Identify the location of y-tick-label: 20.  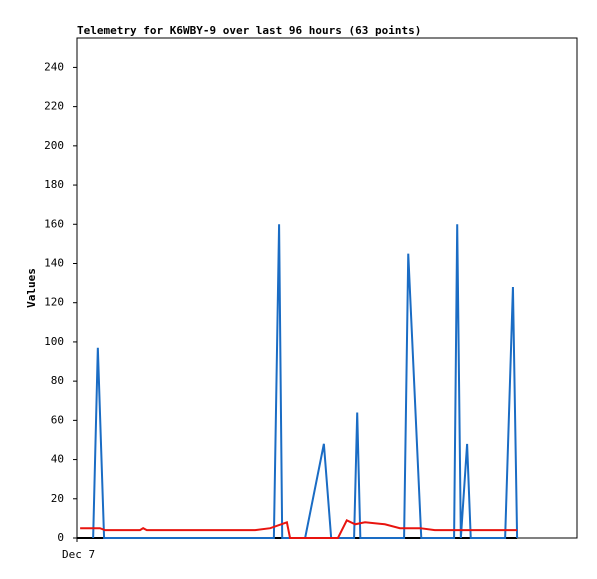
(57, 498).